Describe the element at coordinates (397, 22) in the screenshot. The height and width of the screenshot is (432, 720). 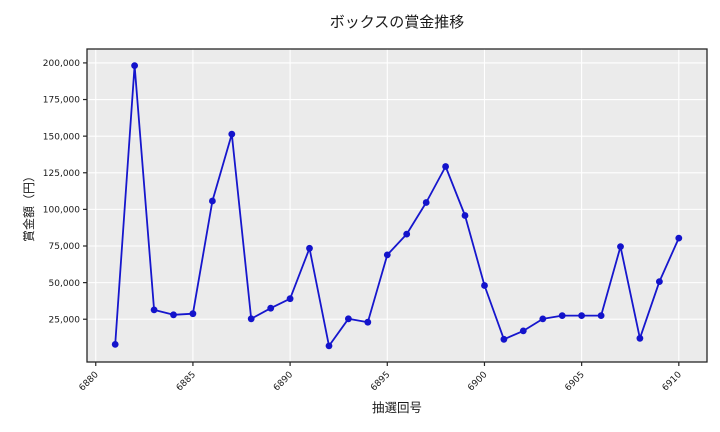
I see `chart-title: ボックスの賞金推移` at that location.